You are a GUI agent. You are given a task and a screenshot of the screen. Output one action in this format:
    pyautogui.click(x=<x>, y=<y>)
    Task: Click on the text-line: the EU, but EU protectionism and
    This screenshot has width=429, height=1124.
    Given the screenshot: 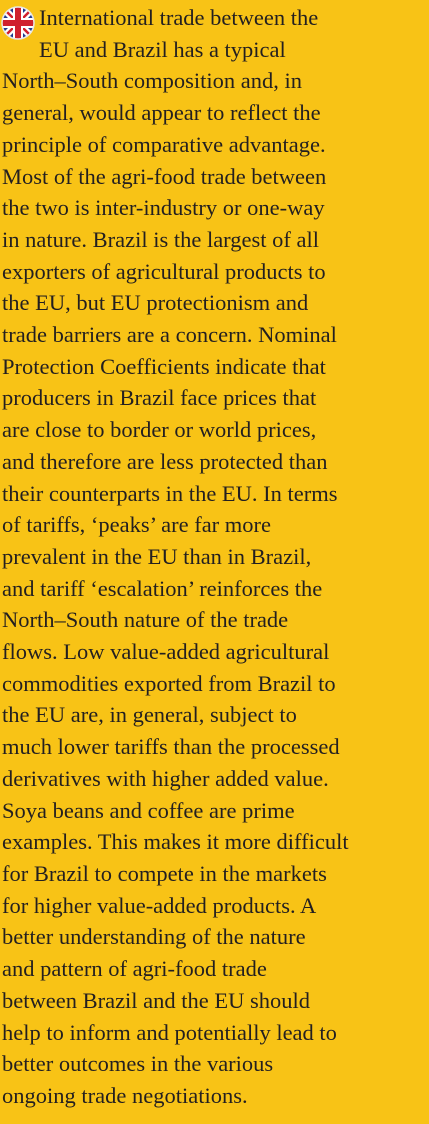 What is the action you would take?
    pyautogui.click(x=155, y=303)
    